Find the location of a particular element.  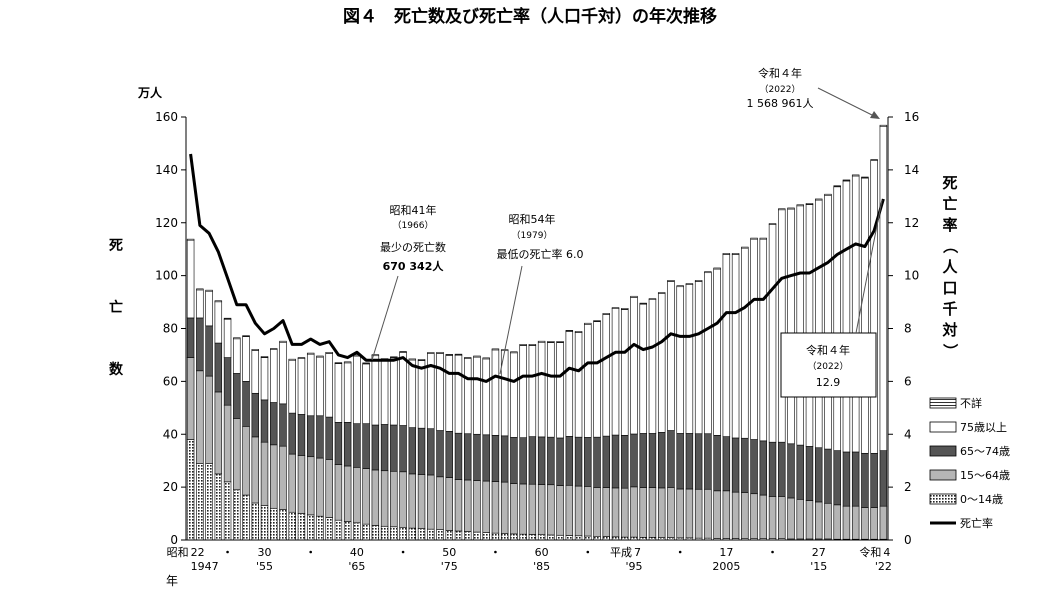

x-label-japanese: 50 is located at coordinates (449, 552).